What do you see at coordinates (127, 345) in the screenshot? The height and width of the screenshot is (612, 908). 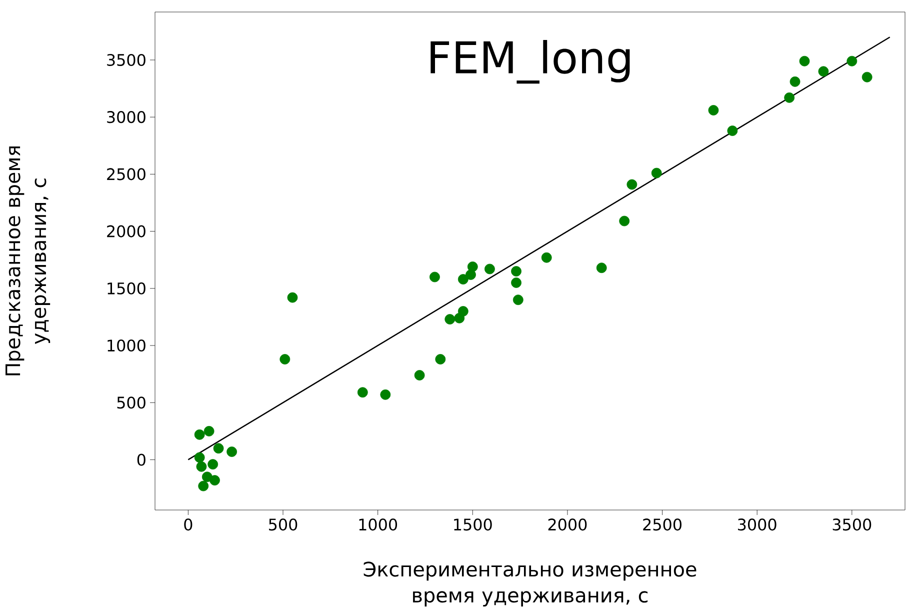 I see `y-tick-label: 1000` at bounding box center [127, 345].